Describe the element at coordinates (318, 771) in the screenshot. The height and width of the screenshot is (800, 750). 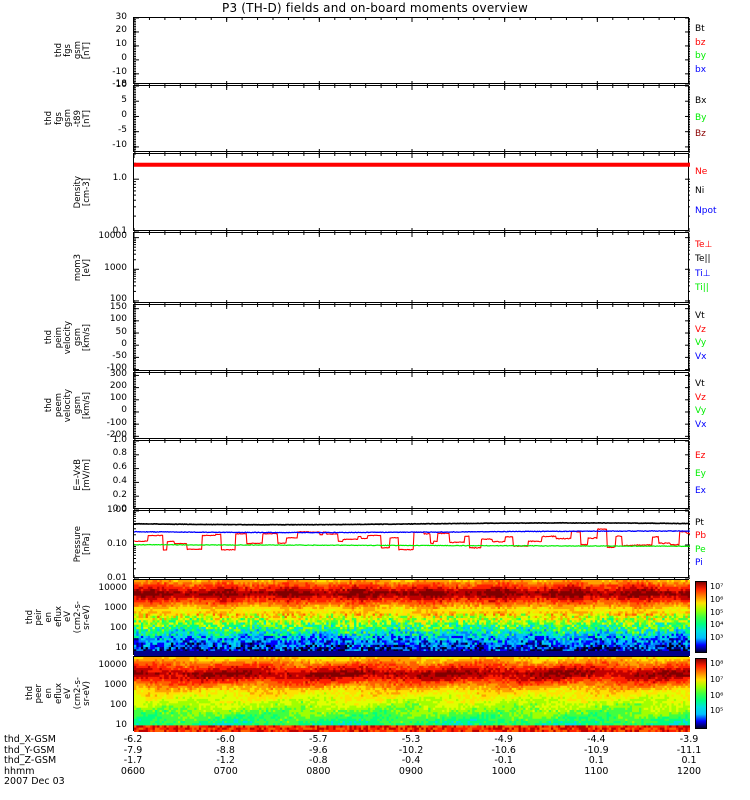
I see `xaxis-tick-value: 0800` at that location.